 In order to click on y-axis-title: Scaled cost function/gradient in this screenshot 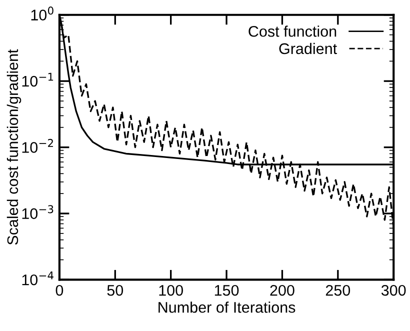, I will do `click(14, 147)`.